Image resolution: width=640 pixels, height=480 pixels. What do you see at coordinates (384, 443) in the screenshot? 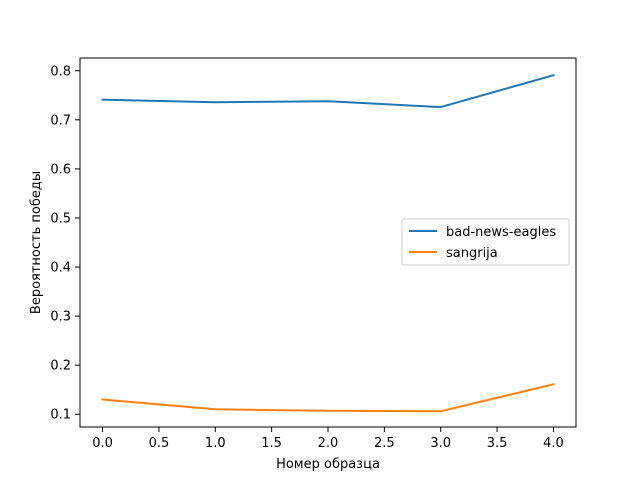
I see `x-tick-label: 2.5` at bounding box center [384, 443].